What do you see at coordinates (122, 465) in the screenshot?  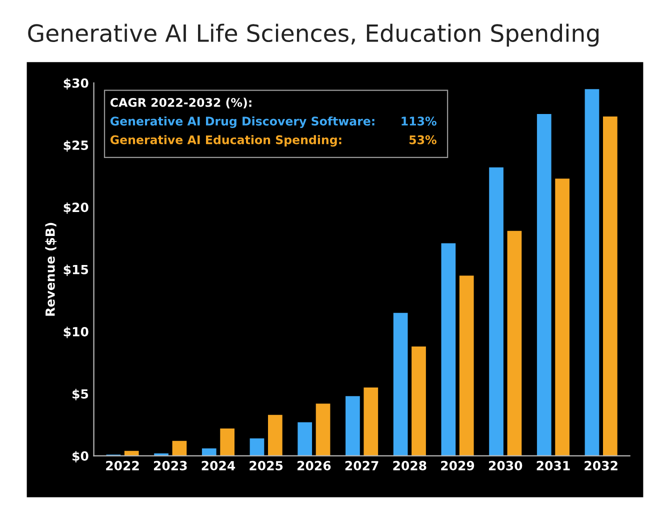 I see `x-tick-label: 2022` at bounding box center [122, 465].